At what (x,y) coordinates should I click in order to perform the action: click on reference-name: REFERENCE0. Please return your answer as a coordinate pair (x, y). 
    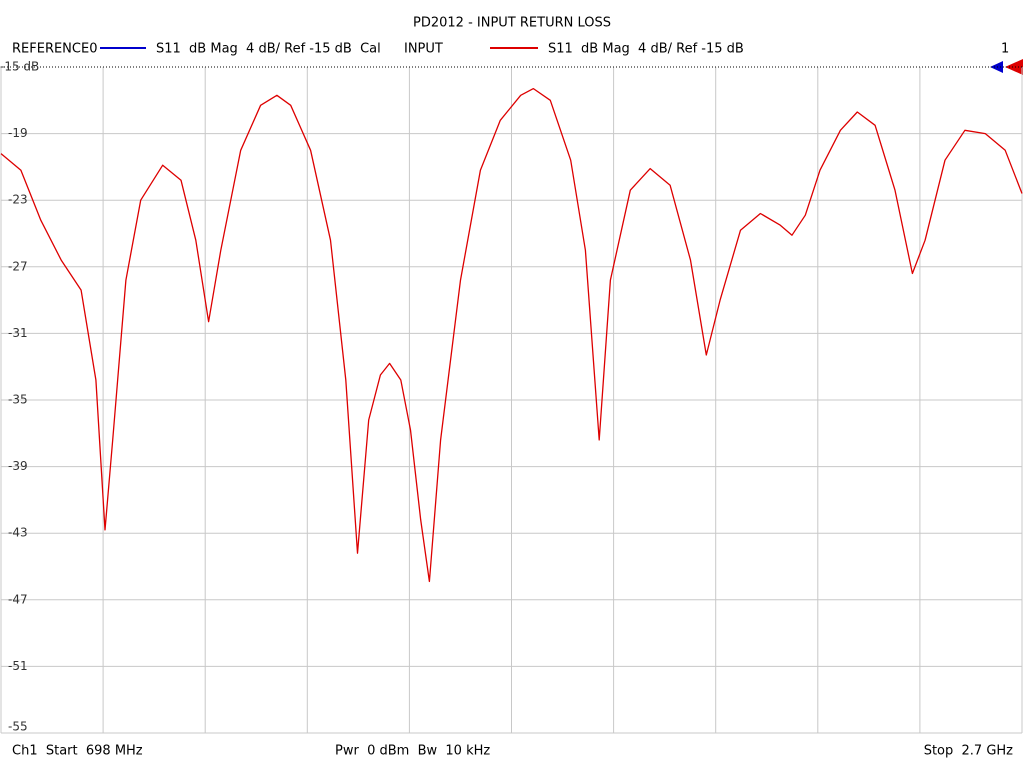
    Looking at the image, I should click on (54, 49).